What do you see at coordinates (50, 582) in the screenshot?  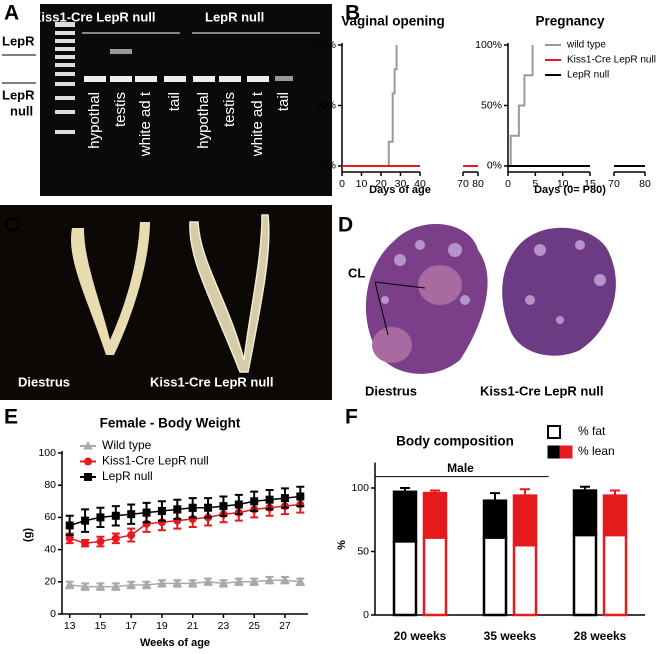 I see `y-tick-label: 20` at bounding box center [50, 582].